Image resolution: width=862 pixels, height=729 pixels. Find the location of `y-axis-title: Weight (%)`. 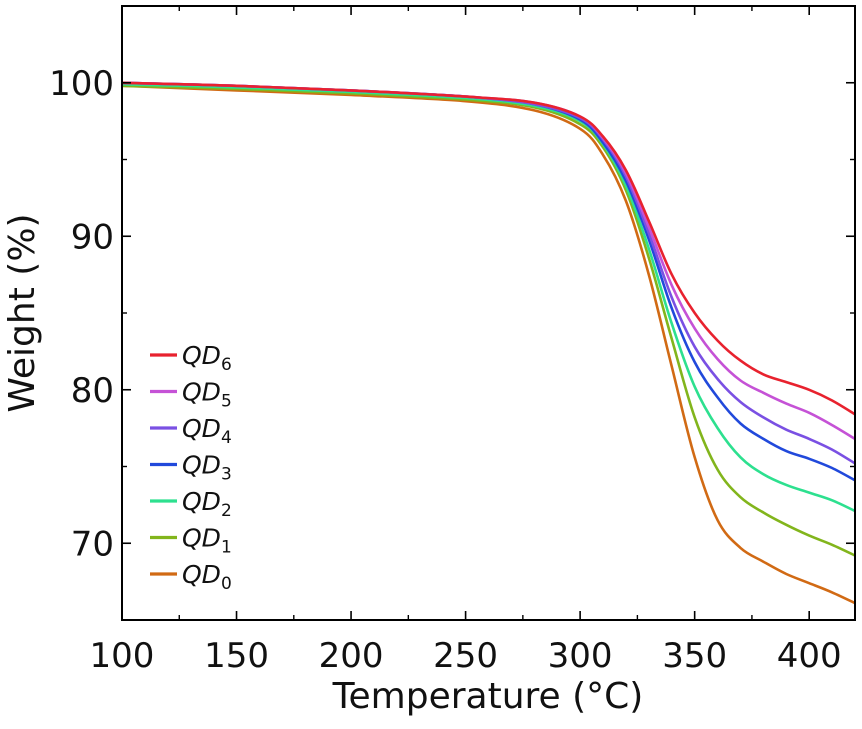

y-axis-title: Weight (%) is located at coordinates (22, 312).